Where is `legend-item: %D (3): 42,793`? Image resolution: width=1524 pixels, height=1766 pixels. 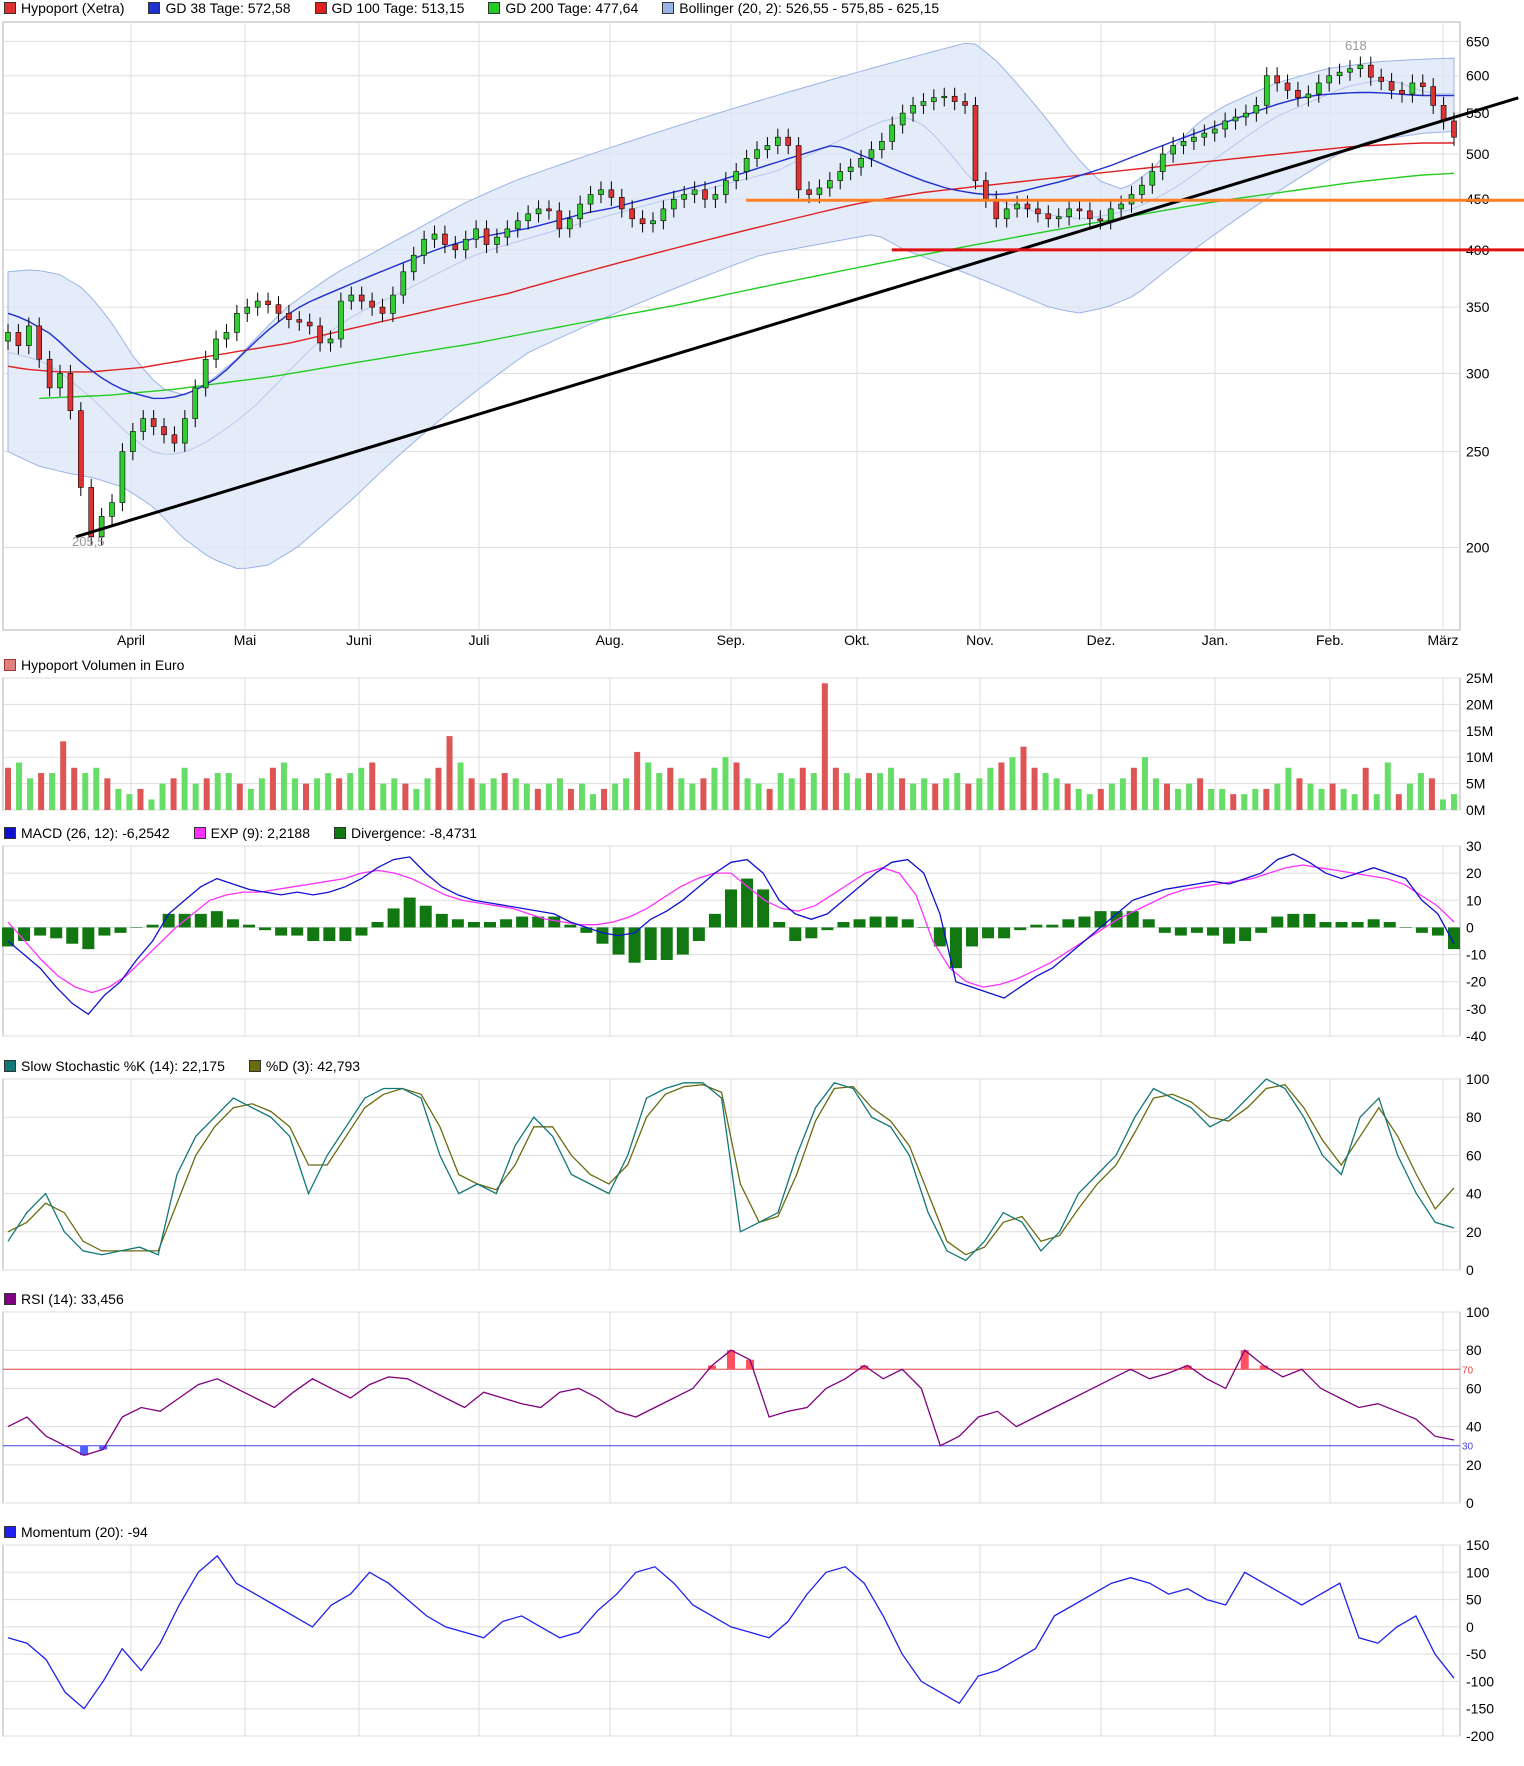
legend-item: %D (3): 42,793 is located at coordinates (304, 1066).